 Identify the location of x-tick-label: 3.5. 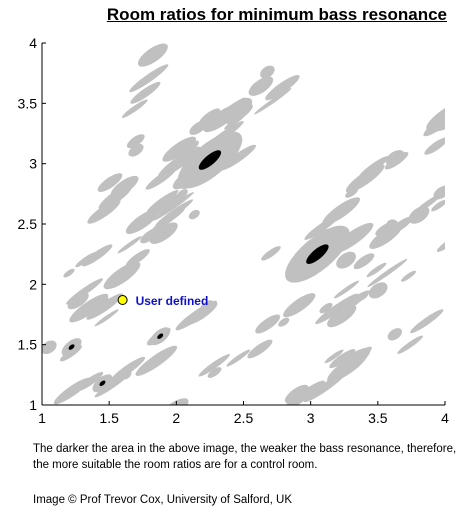
(378, 418).